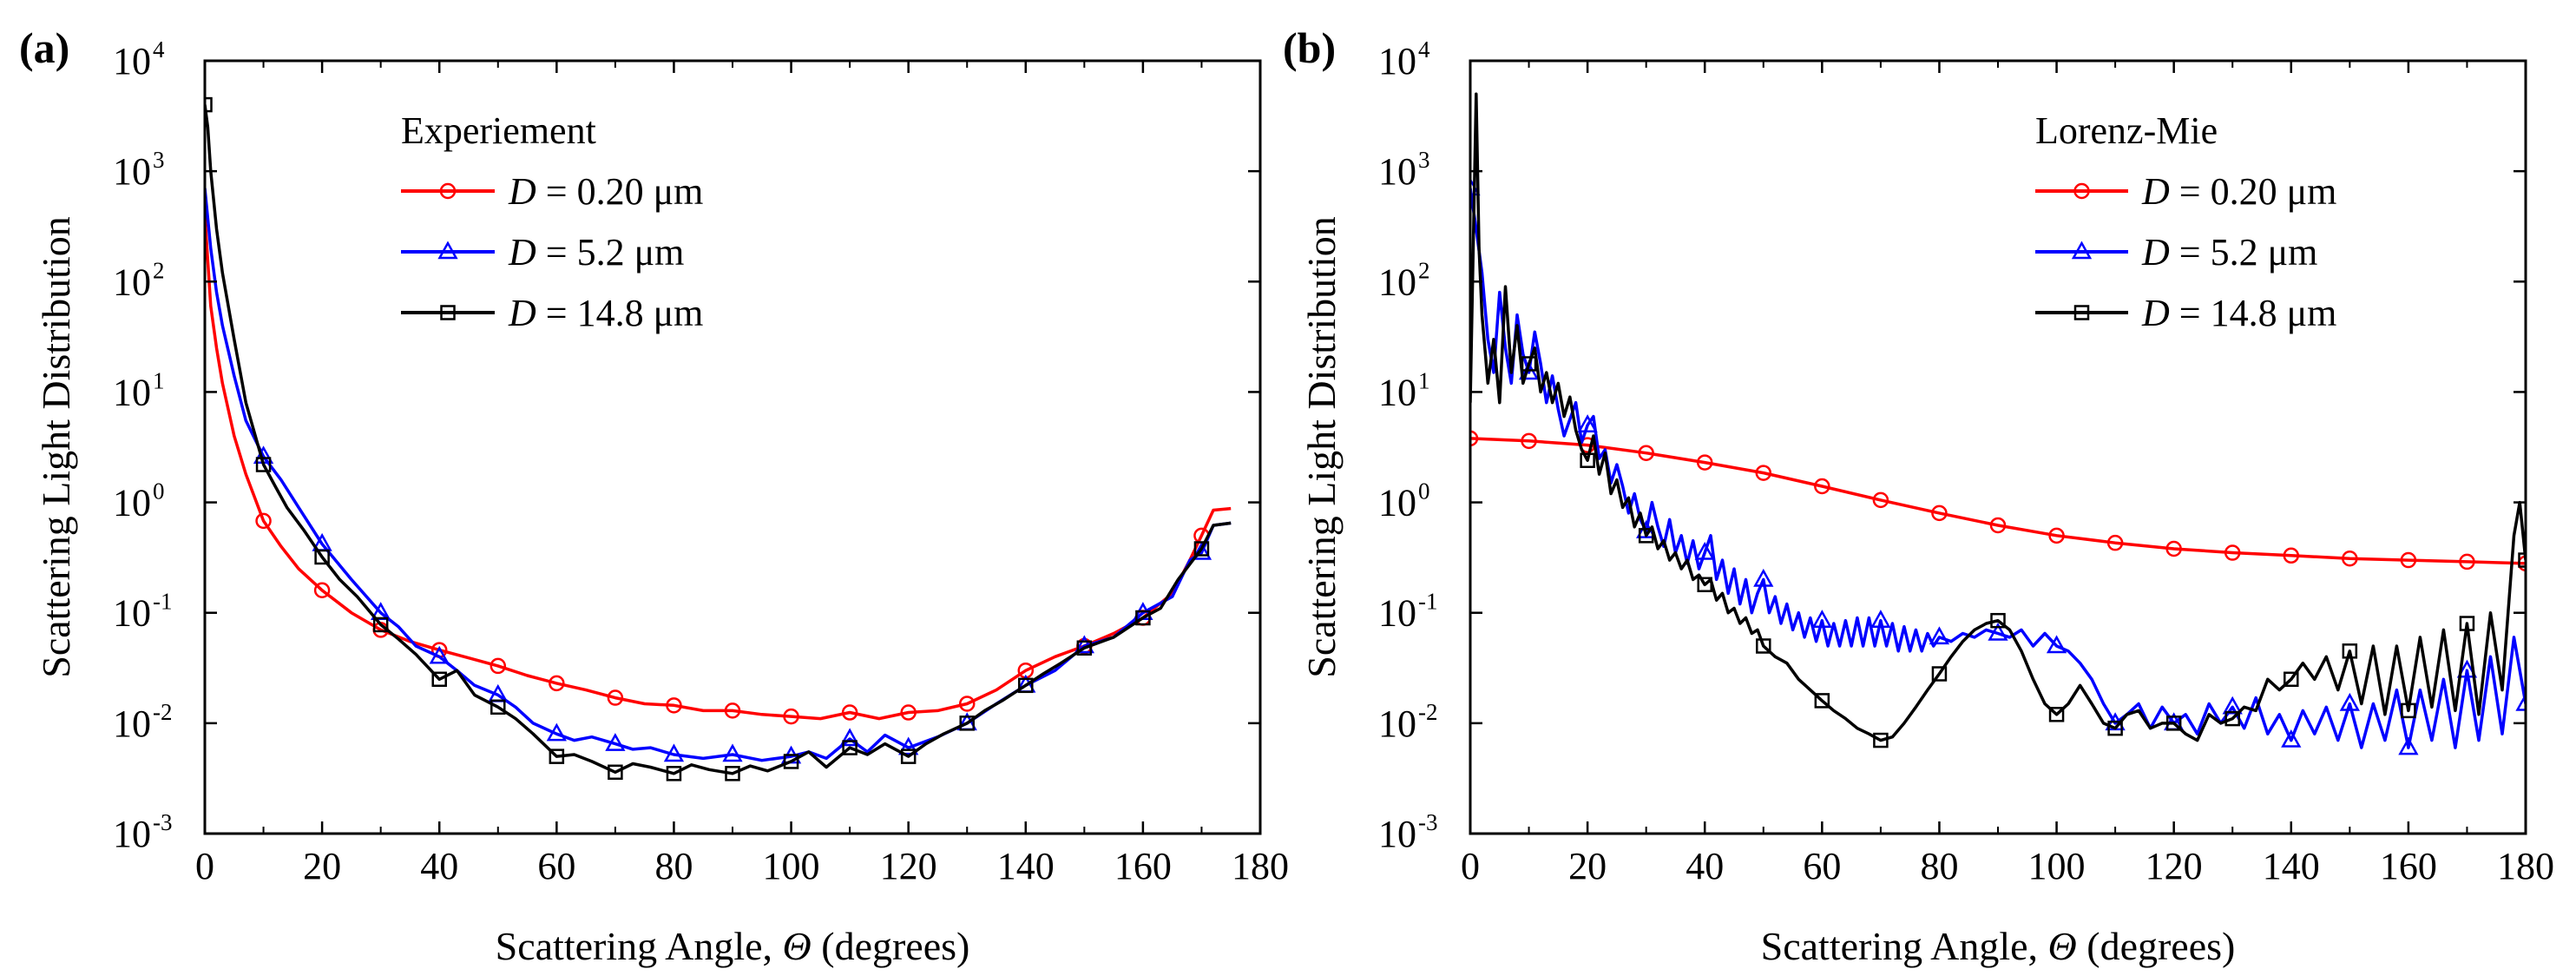  What do you see at coordinates (1321, 447) in the screenshot?
I see `y-axis-title-b: Scattering Light Distribution` at bounding box center [1321, 447].